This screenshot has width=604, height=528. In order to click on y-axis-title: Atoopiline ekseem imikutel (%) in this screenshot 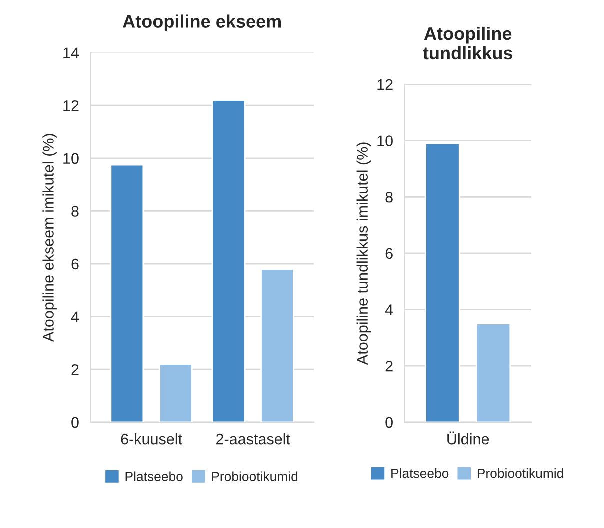, I will do `click(49, 238)`.